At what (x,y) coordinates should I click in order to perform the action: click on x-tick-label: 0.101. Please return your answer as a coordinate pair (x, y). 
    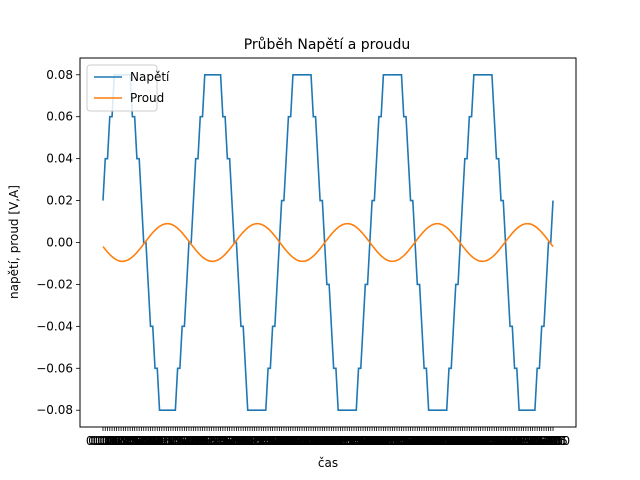
    Looking at the image, I should click on (148, 441).